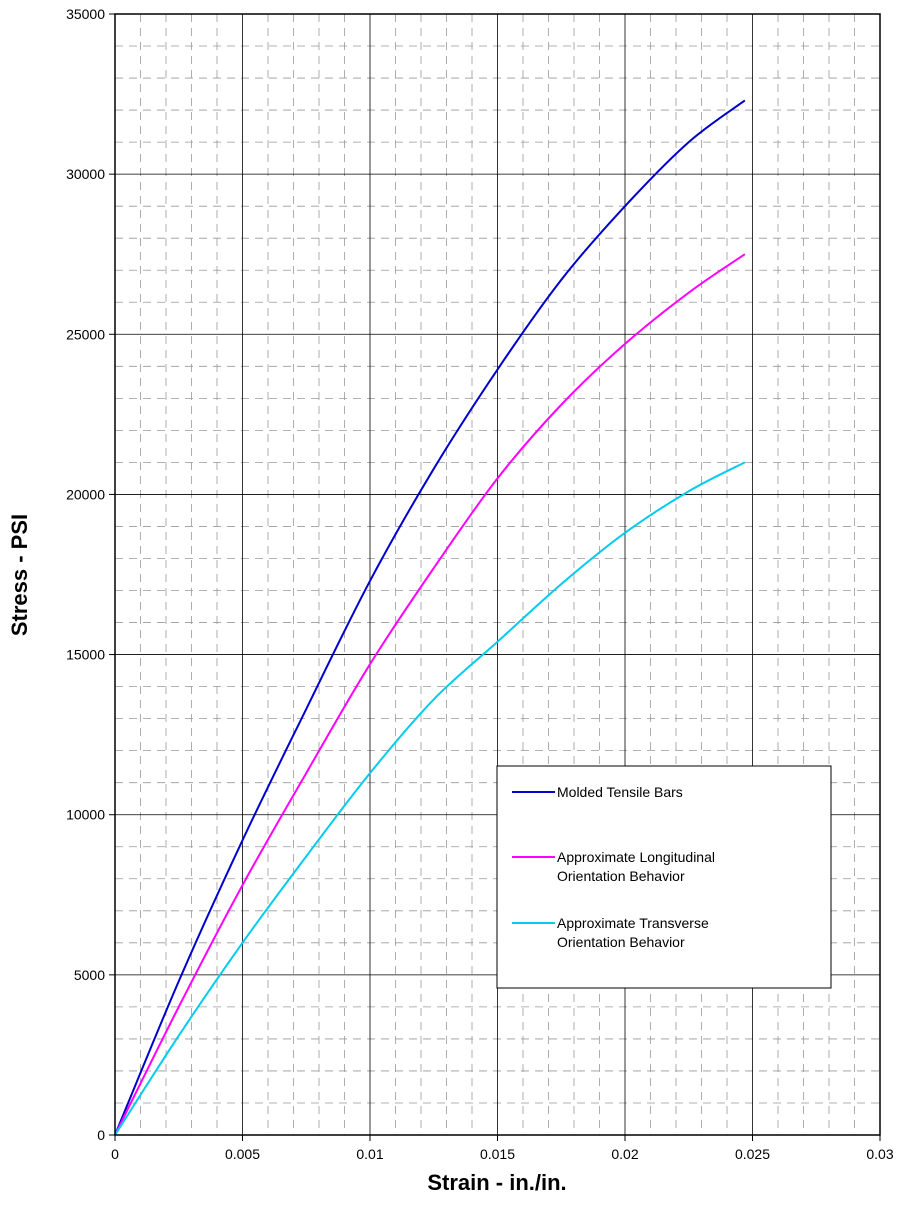  Describe the element at coordinates (85, 174) in the screenshot. I see `y-tick-label: 30000` at that location.